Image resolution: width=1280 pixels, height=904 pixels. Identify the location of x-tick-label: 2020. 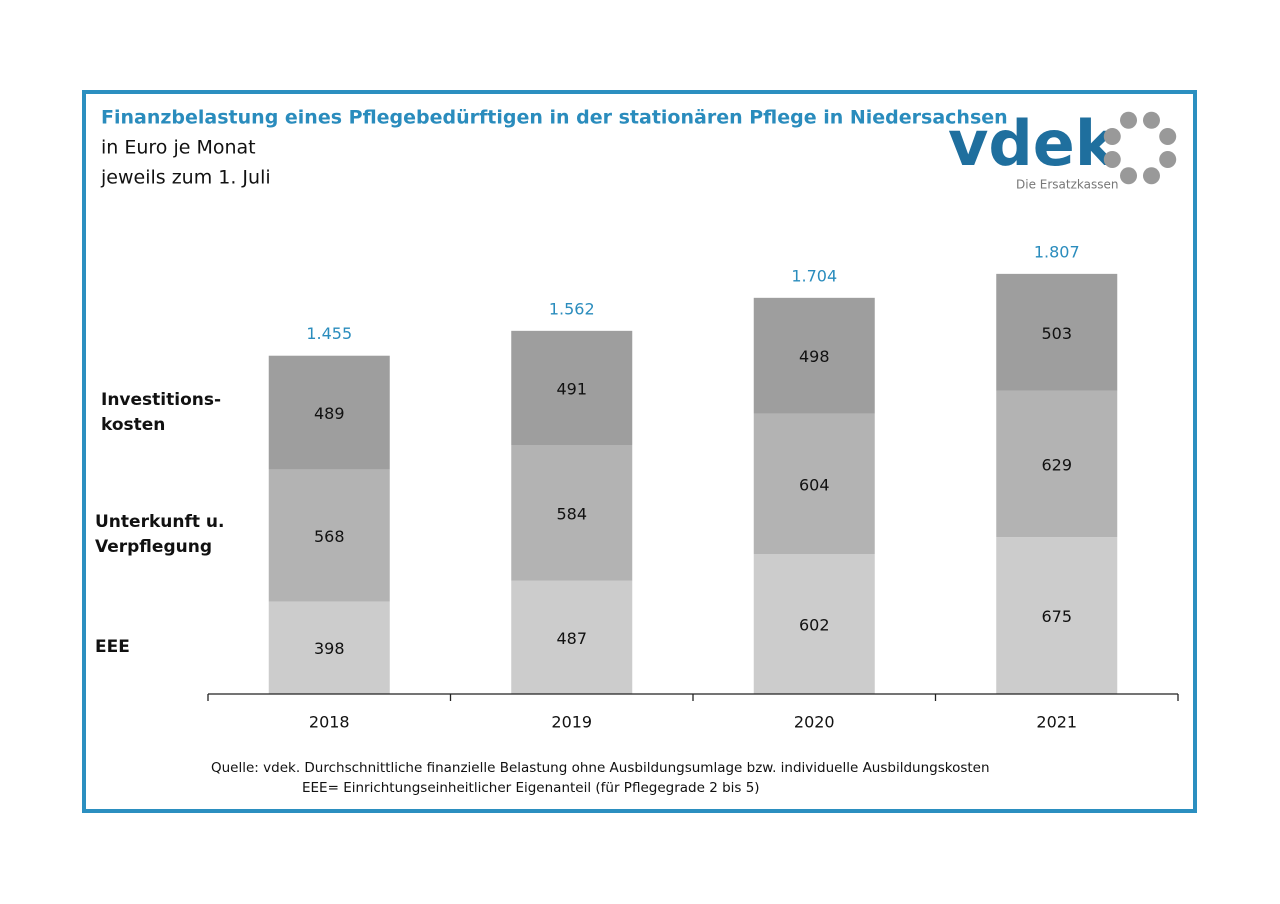
(814, 722).